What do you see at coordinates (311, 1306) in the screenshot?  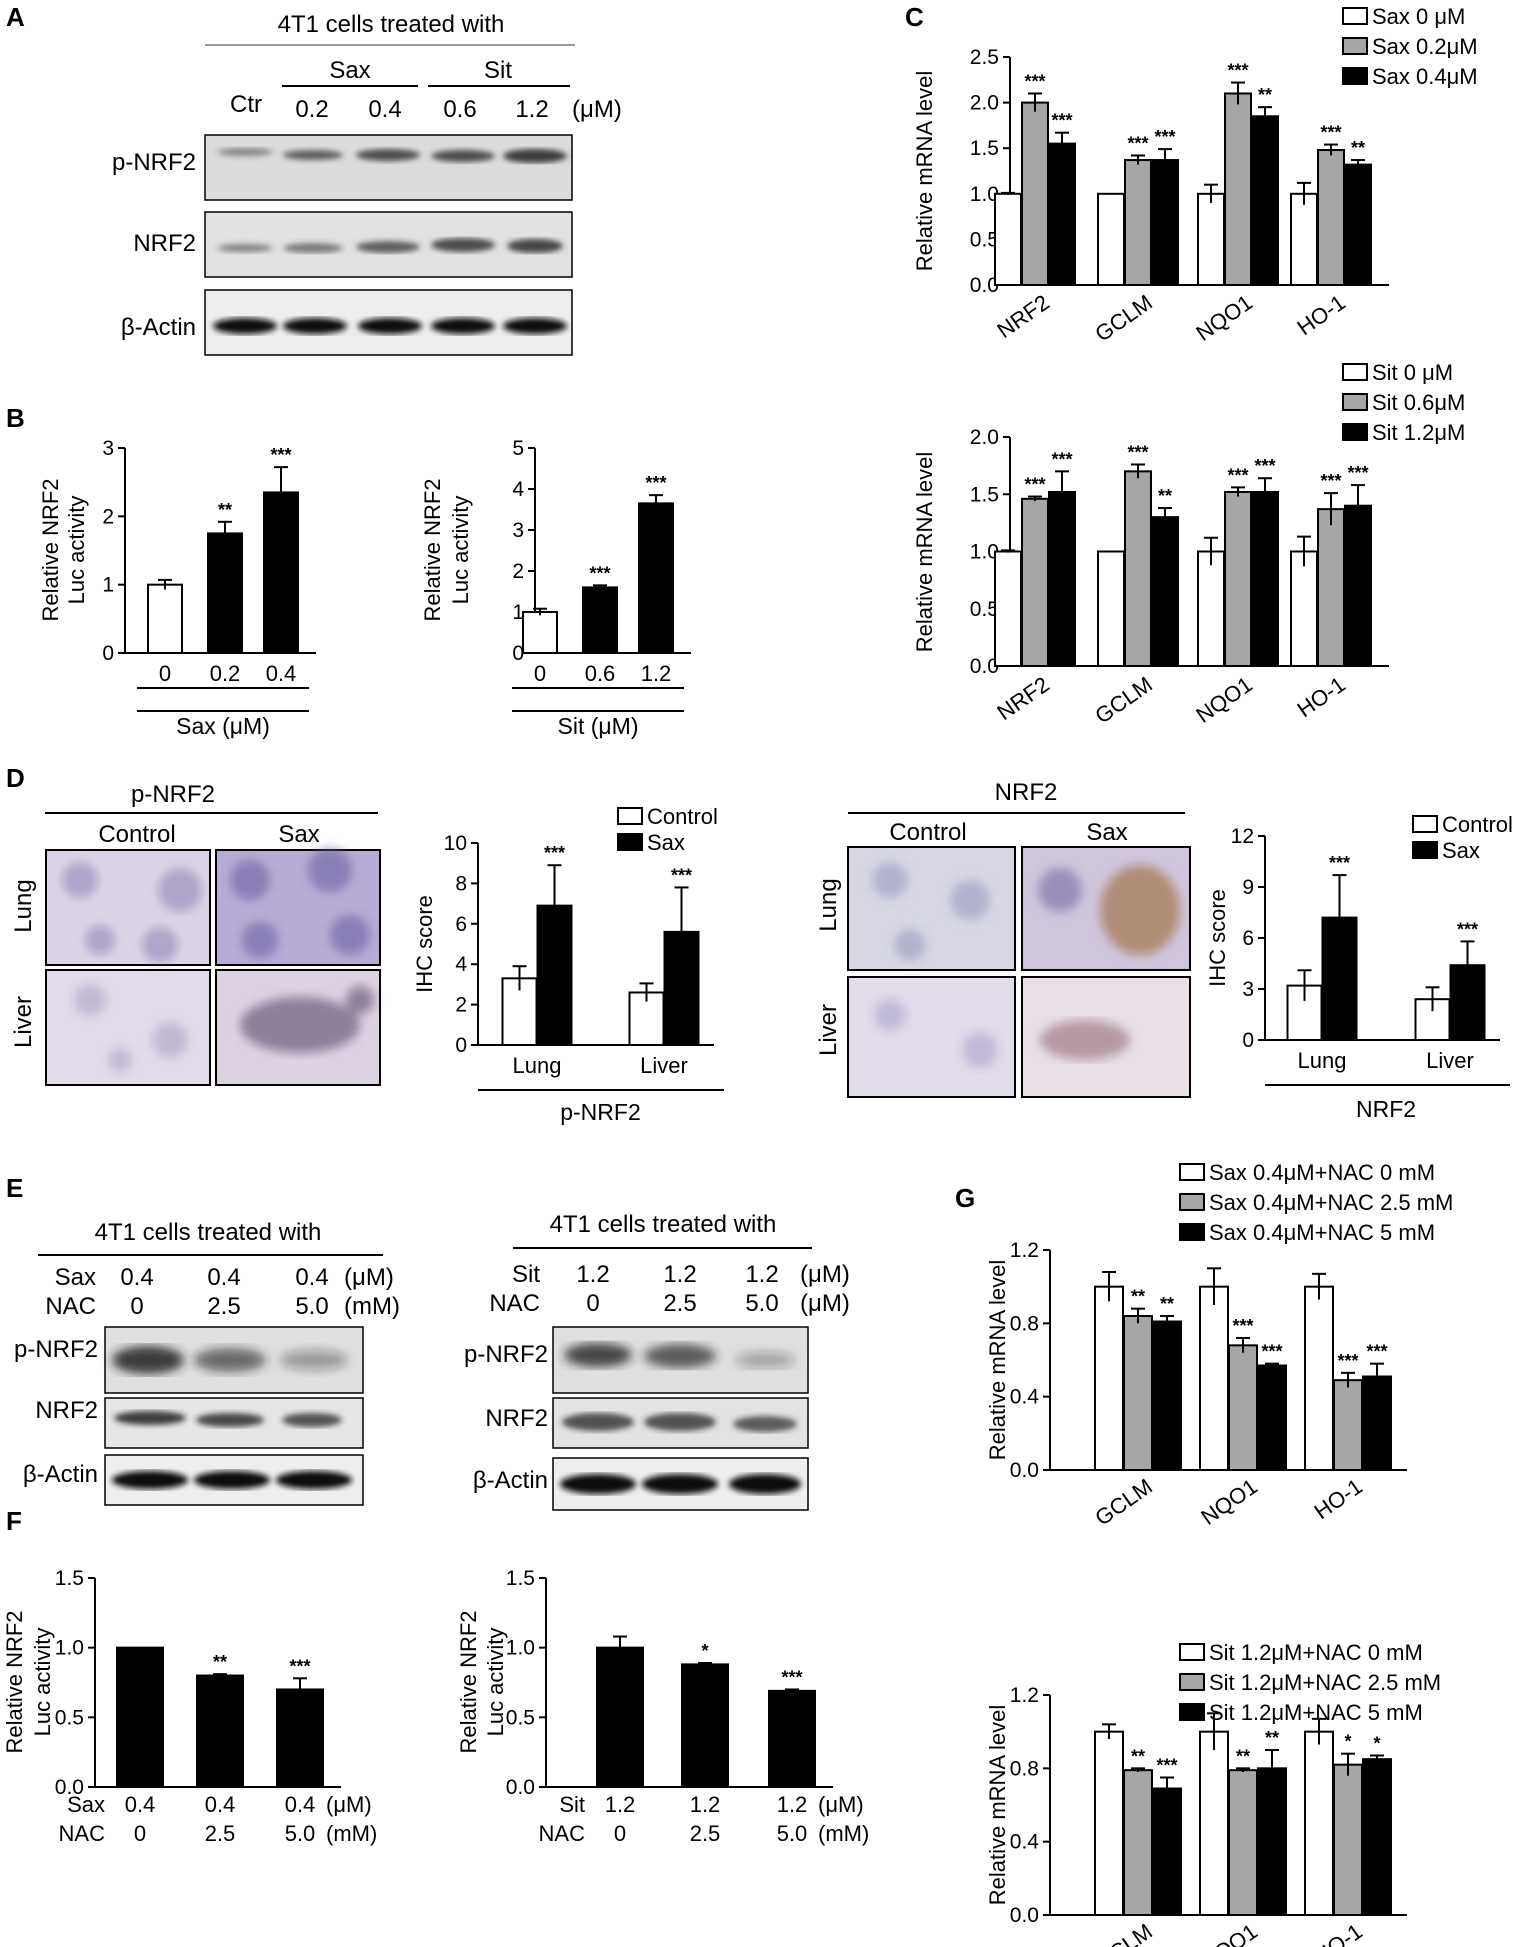 I see `panel-e-left-row1-v2: 5.0` at bounding box center [311, 1306].